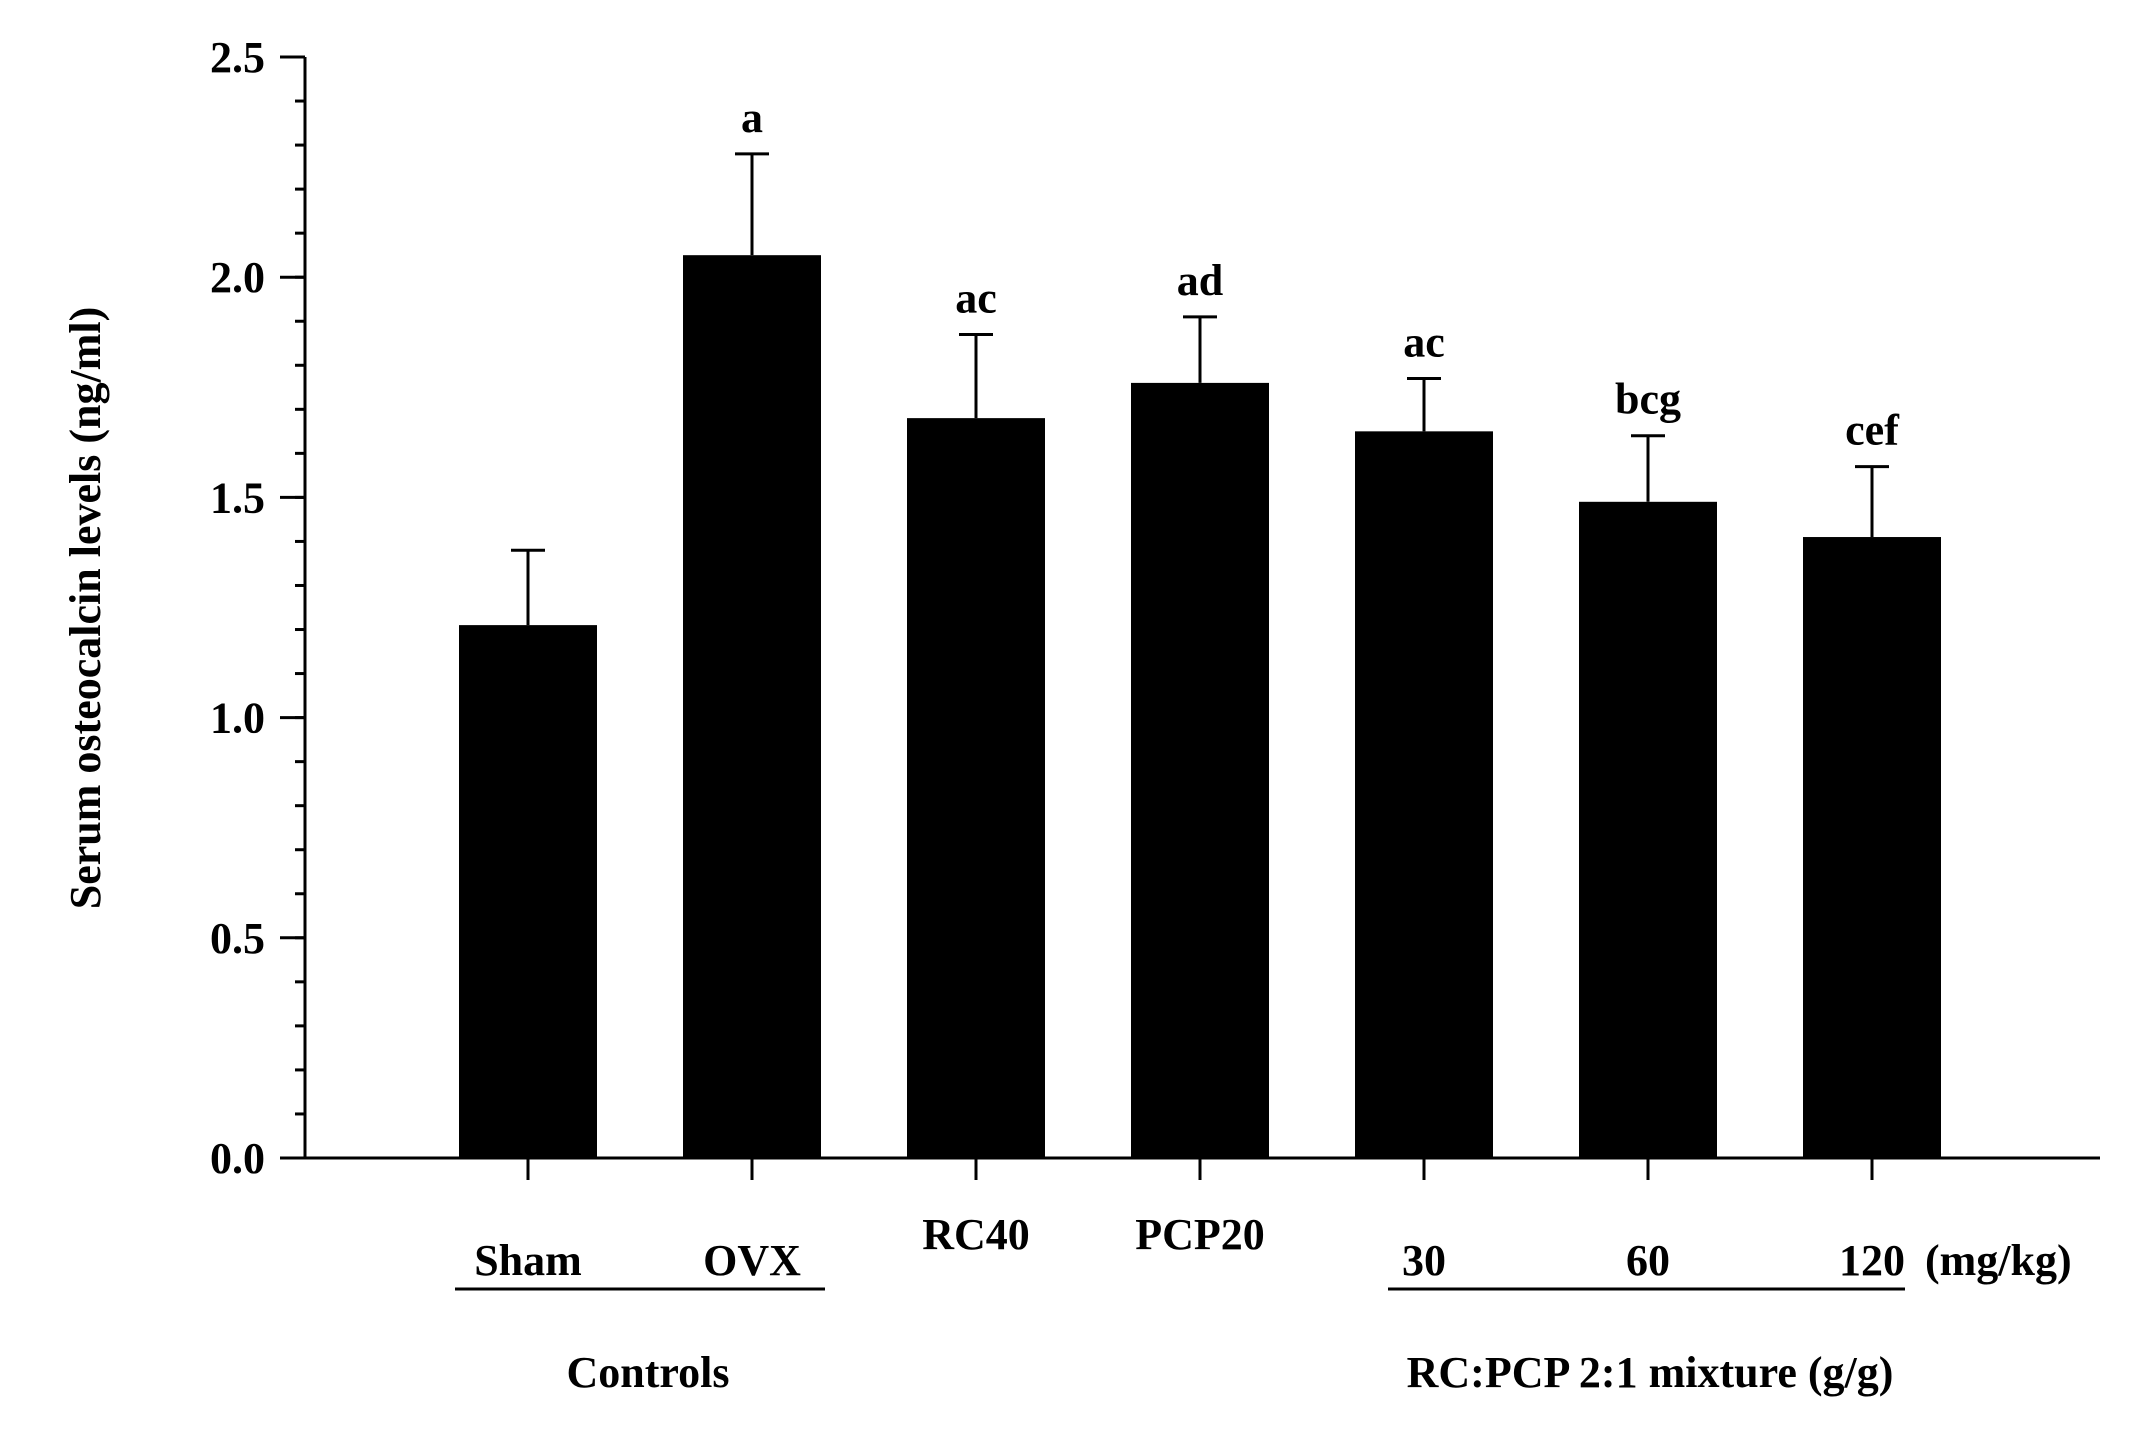  I want to click on group-mixture: RC:PCP 2:1 mixture (g/g), so click(1646, 1342).